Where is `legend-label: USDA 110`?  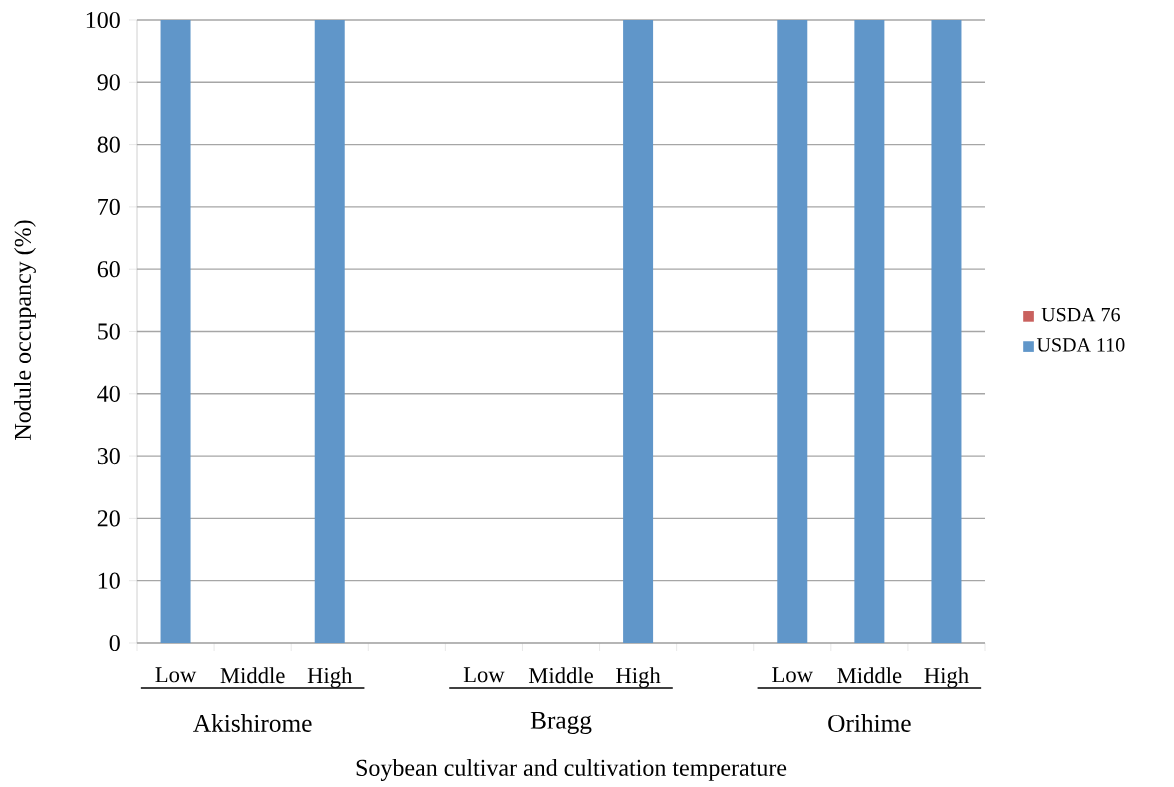 legend-label: USDA 110 is located at coordinates (1080, 345).